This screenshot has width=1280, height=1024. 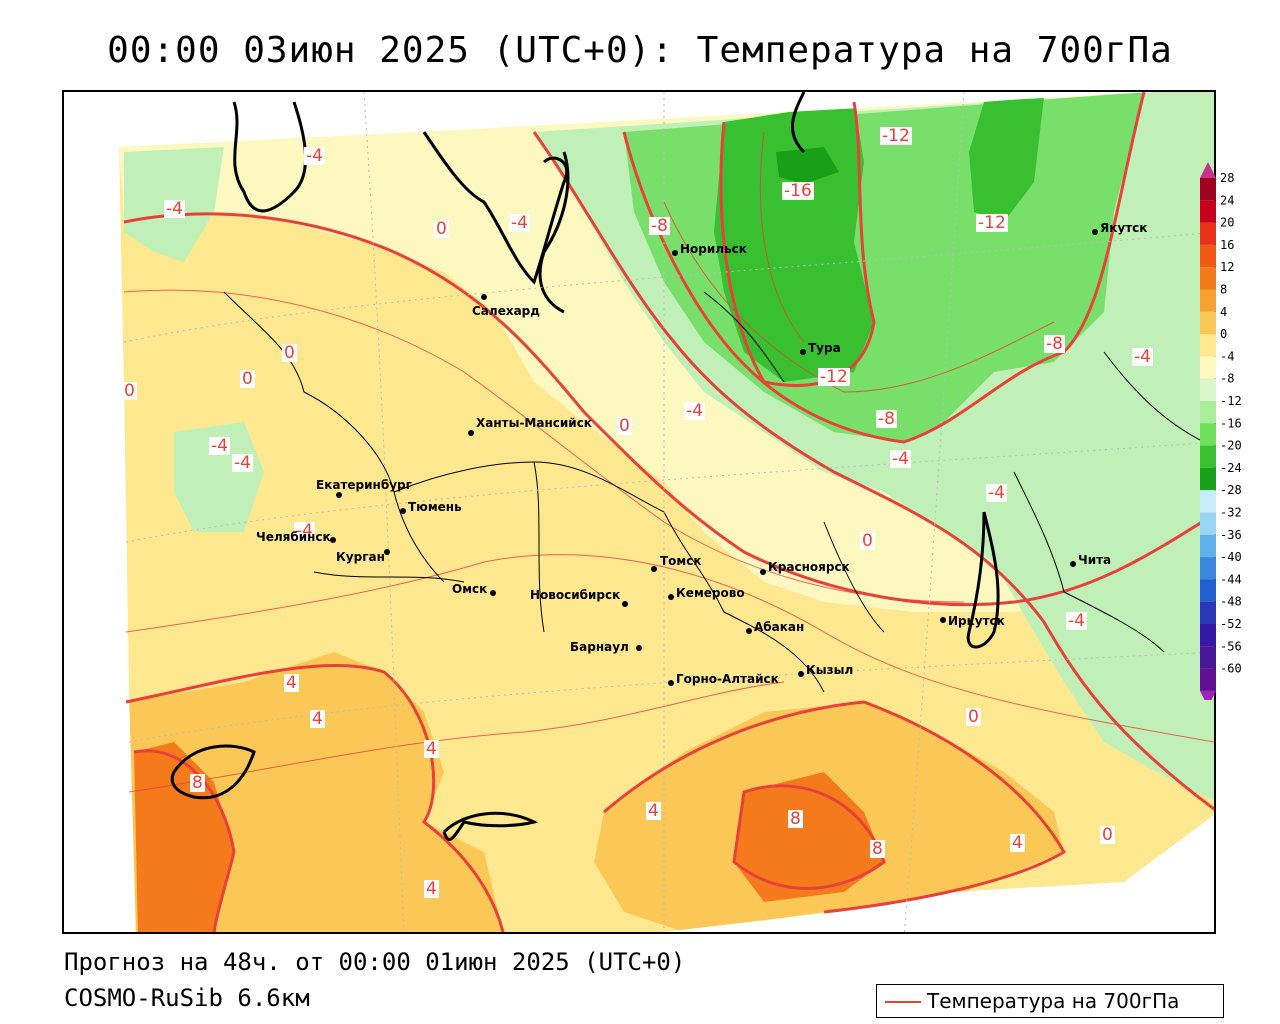 I want to click on colorbar-tick-label: -48, so click(x=1231, y=602).